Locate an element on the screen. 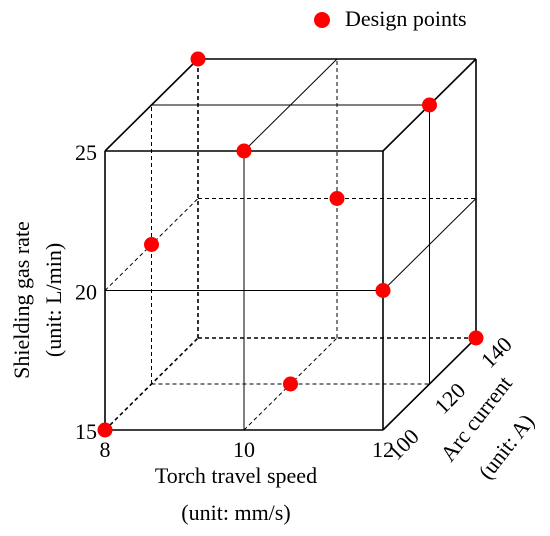 The height and width of the screenshot is (536, 550). y-axis-label: Shielding gas rate is located at coordinates (21, 300).